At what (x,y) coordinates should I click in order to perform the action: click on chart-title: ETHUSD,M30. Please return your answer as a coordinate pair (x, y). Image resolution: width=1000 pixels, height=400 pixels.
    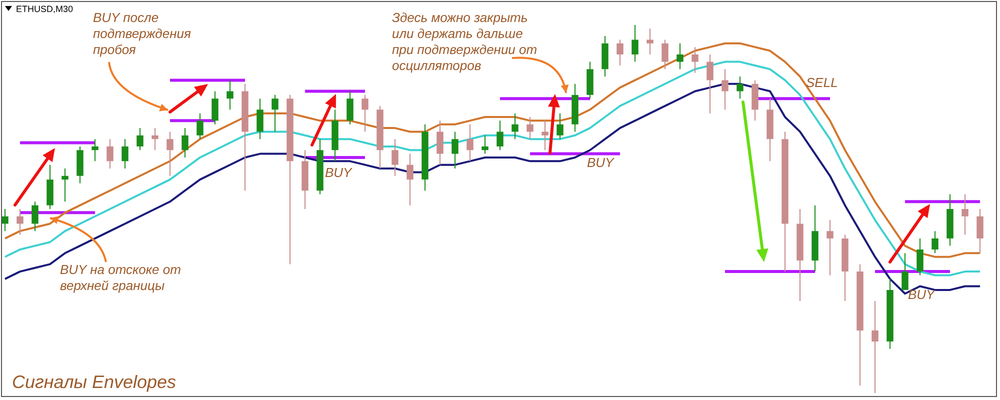
    Looking at the image, I should click on (45, 9).